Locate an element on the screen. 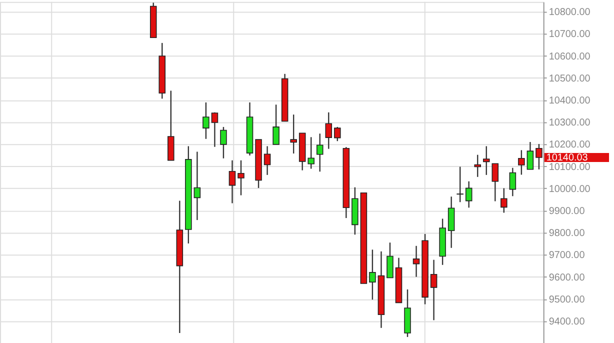  text: 10140.03 is located at coordinates (567, 158).